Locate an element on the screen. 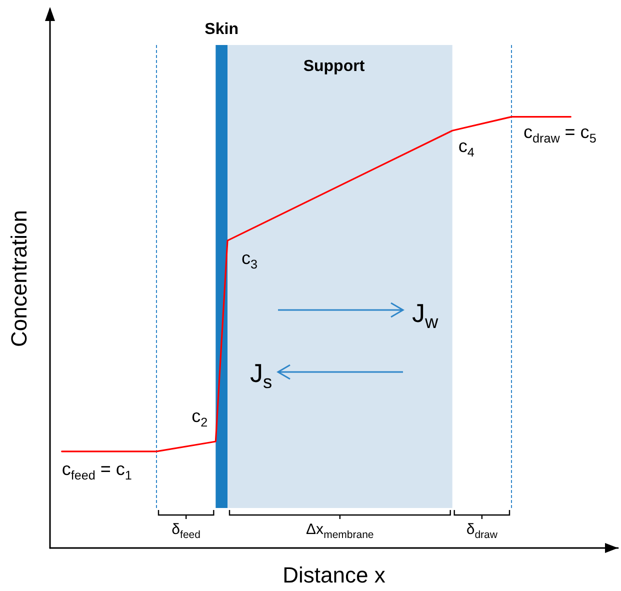 This screenshot has height=591, width=621. annotation: J$_{w}$ is located at coordinates (425, 315).